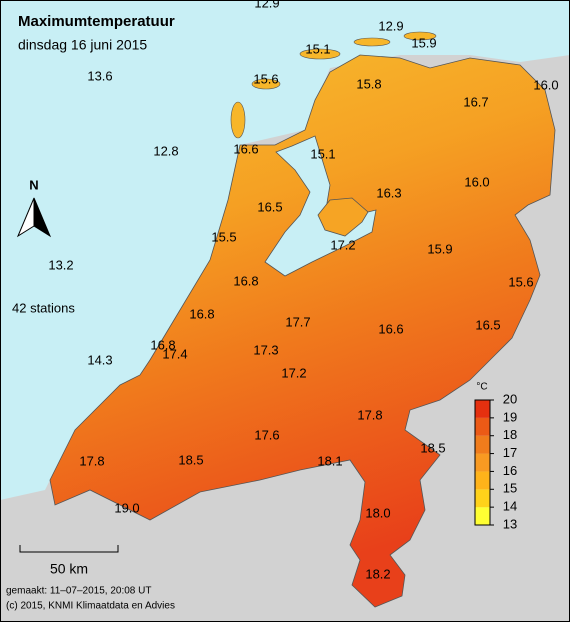  What do you see at coordinates (266, 434) in the screenshot?
I see `station-value: 17.6` at bounding box center [266, 434].